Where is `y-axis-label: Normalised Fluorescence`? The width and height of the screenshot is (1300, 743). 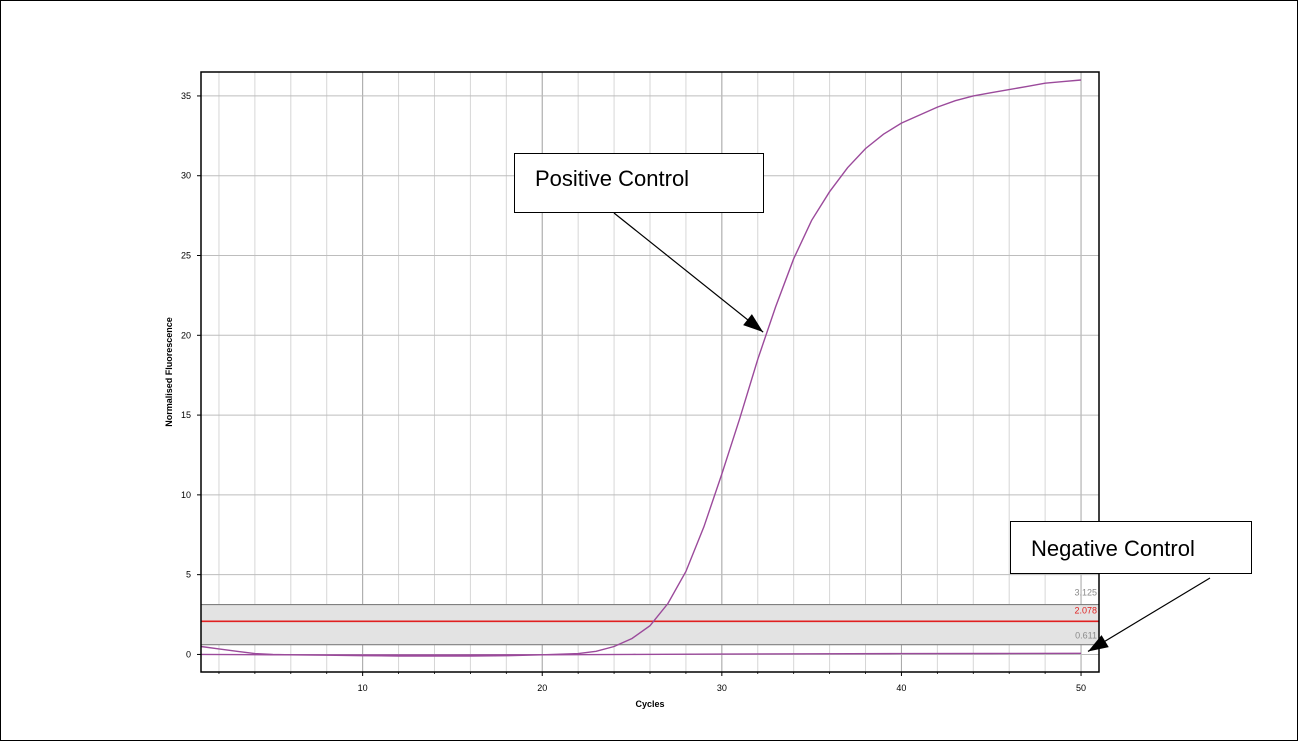
y-axis-label: Normalised Fluorescence is located at coordinates (169, 372).